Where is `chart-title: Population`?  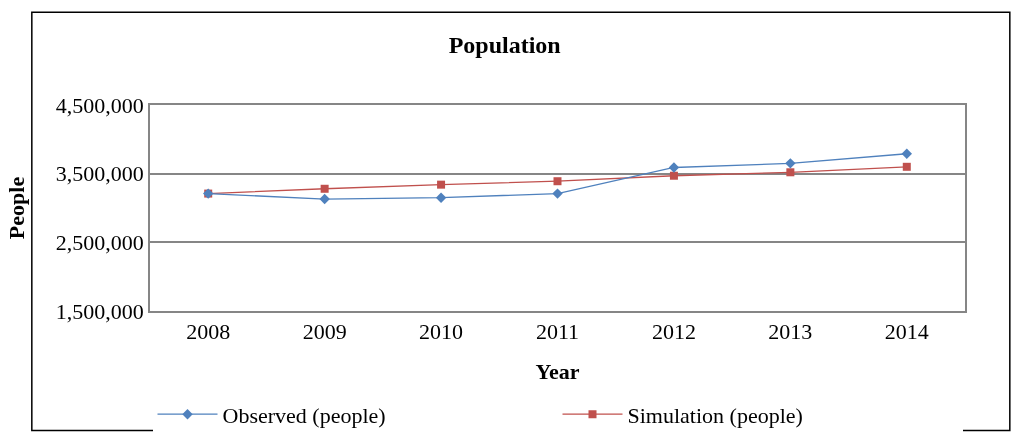
chart-title: Population is located at coordinates (504, 45).